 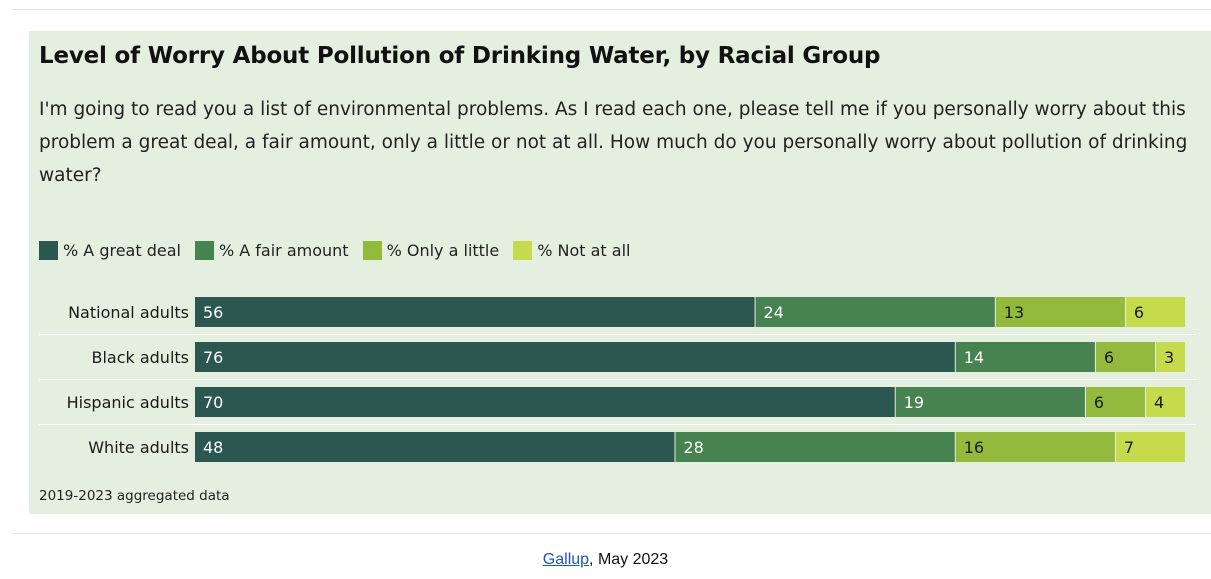 What do you see at coordinates (1159, 402) in the screenshot?
I see `data-label: 4` at bounding box center [1159, 402].